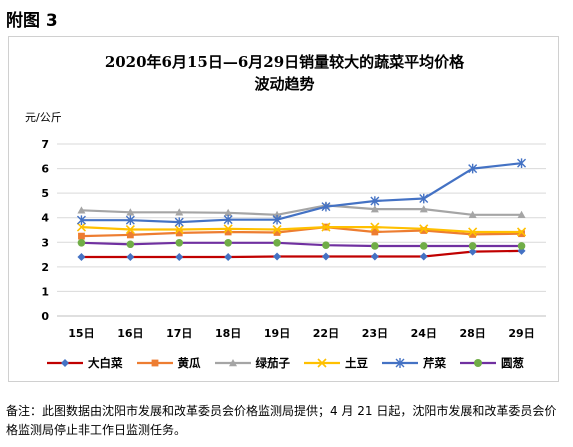 Image resolution: width=573 pixels, height=447 pixels. Describe the element at coordinates (45, 169) in the screenshot. I see `y-tick-label: 6` at that location.